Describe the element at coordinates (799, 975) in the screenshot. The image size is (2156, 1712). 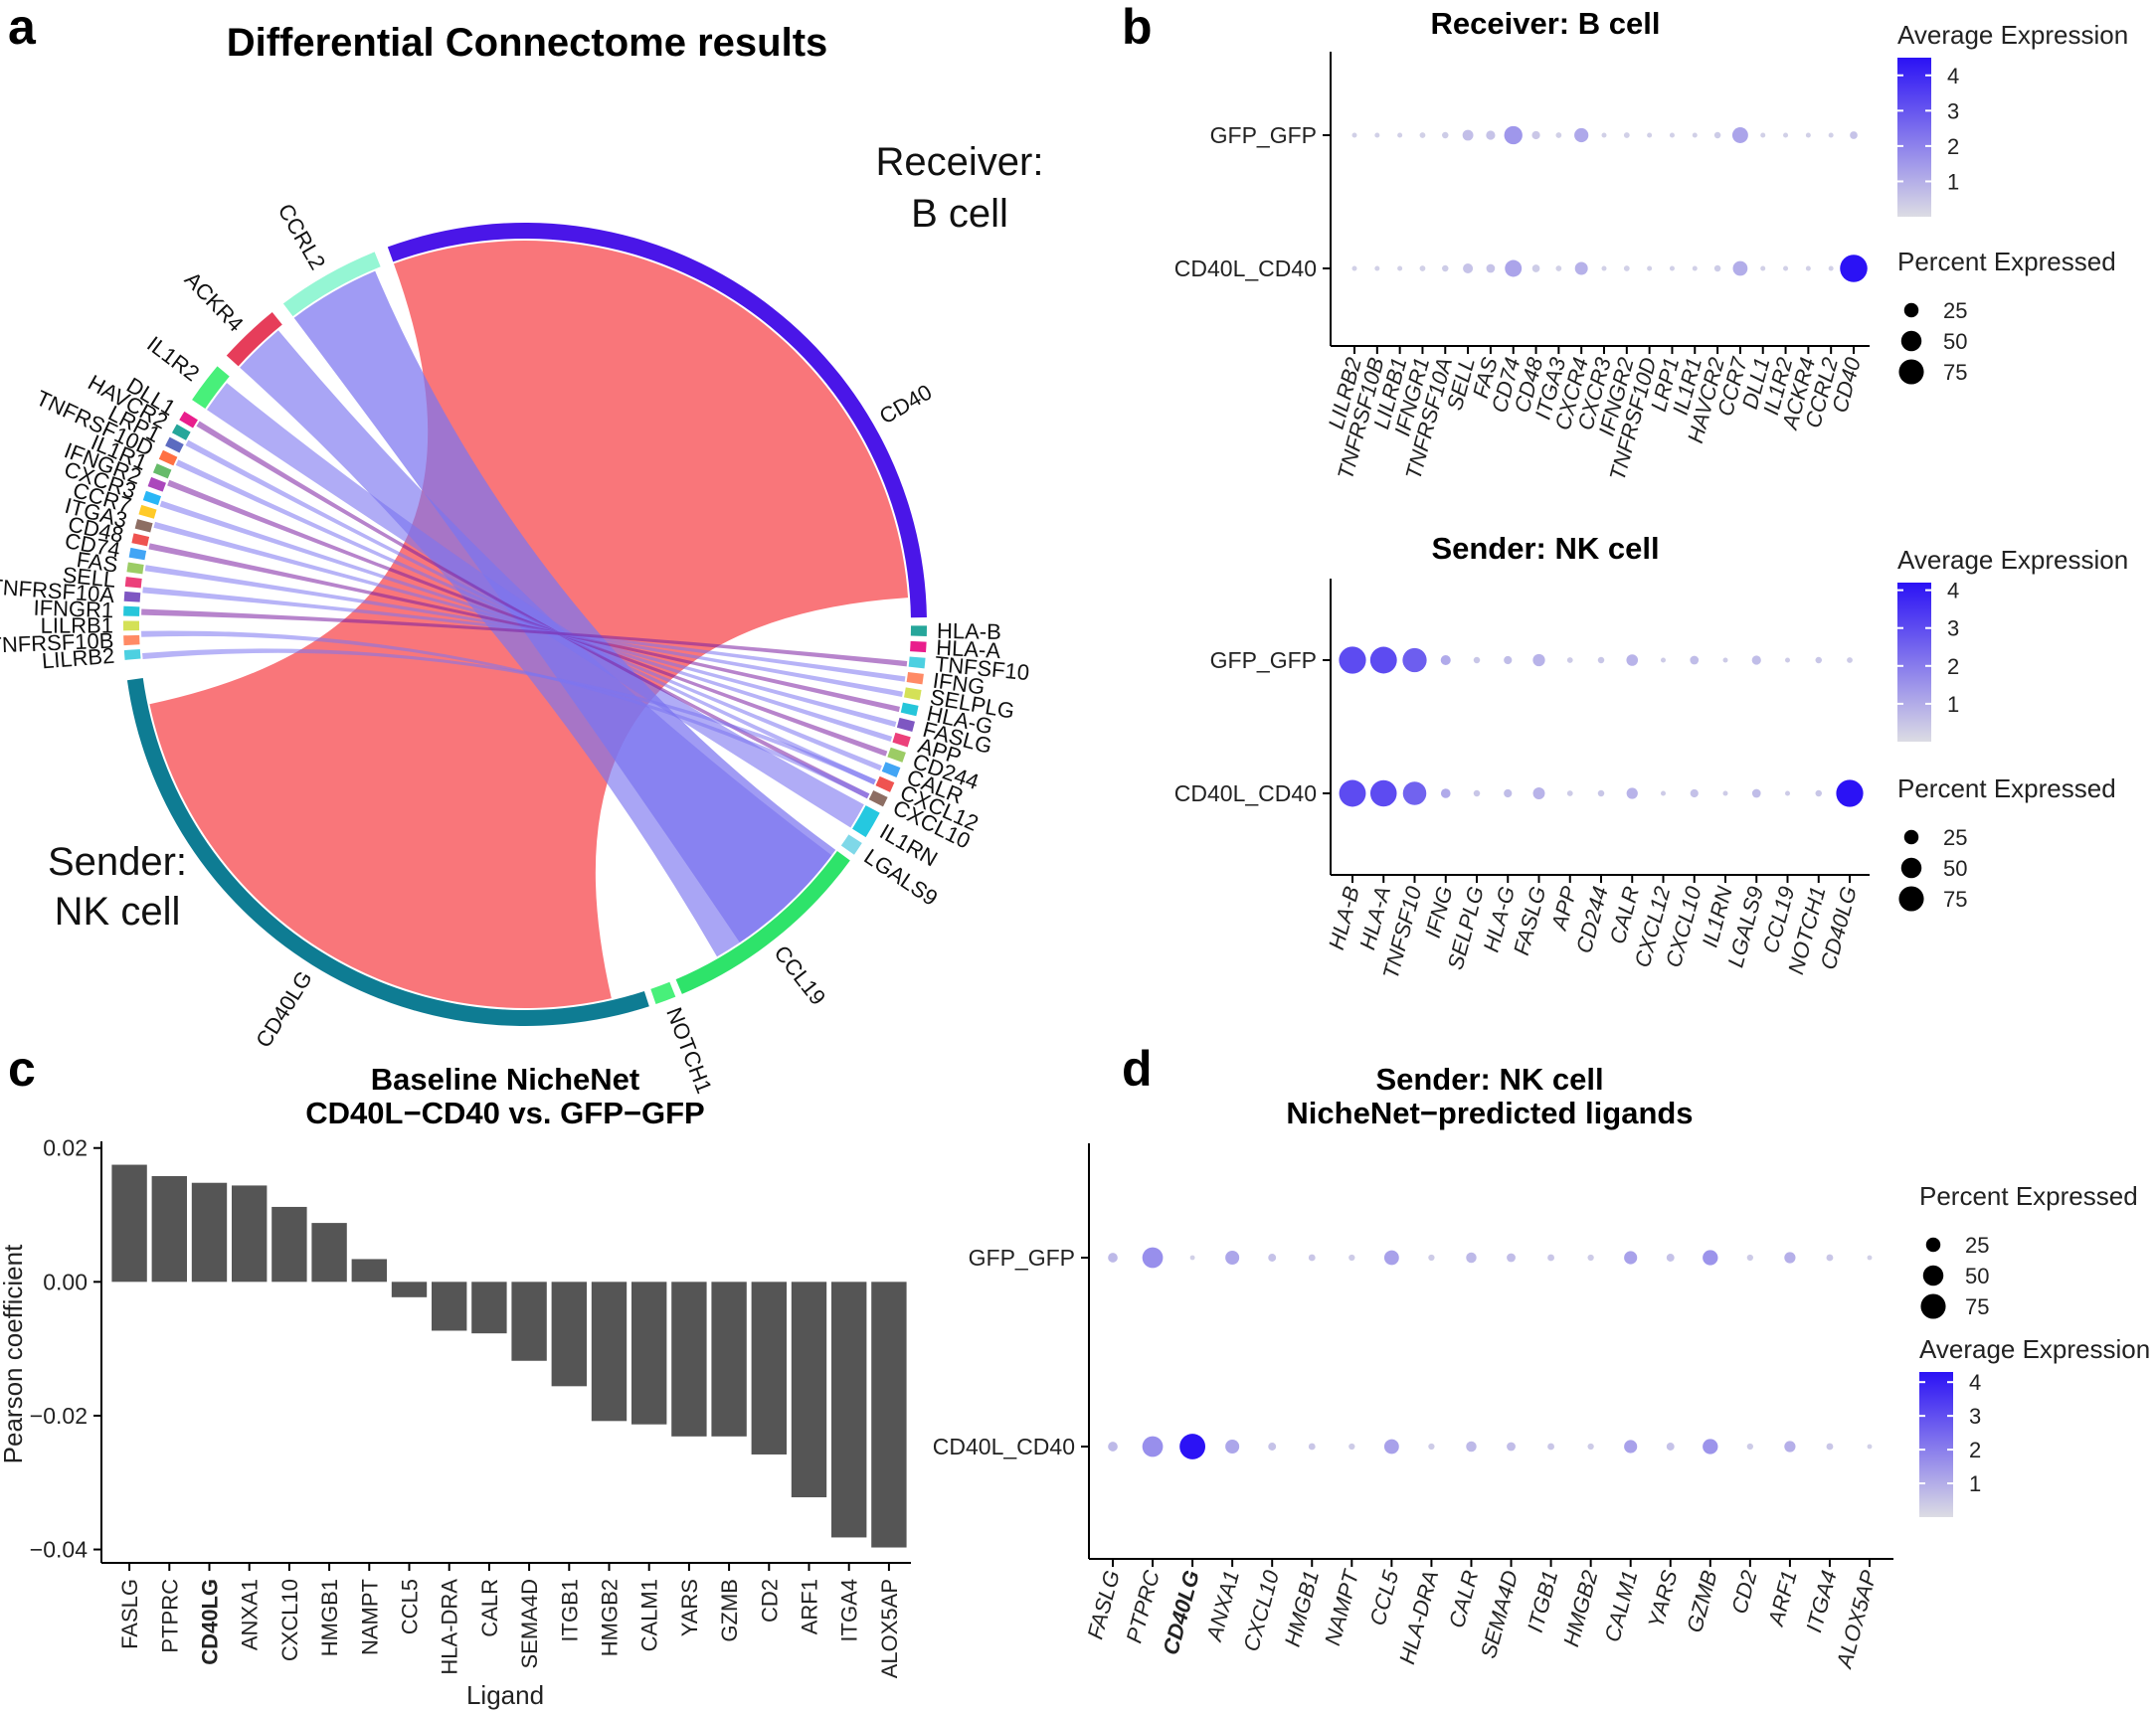
I see `gene-label-sender: CCL19` at that location.